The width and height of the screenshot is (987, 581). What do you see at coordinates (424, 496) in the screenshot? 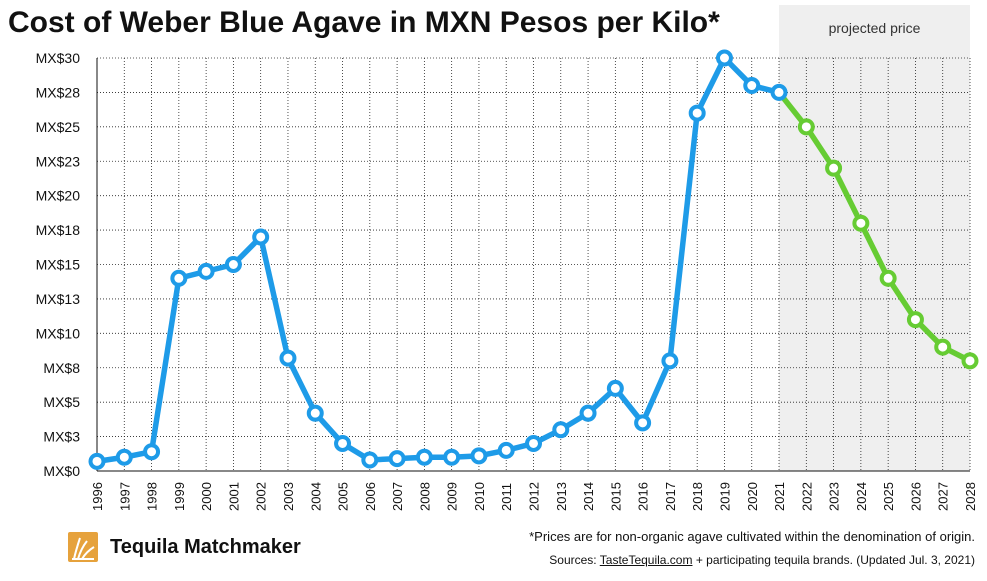
I see `x-tick-label: 2008` at bounding box center [424, 496].